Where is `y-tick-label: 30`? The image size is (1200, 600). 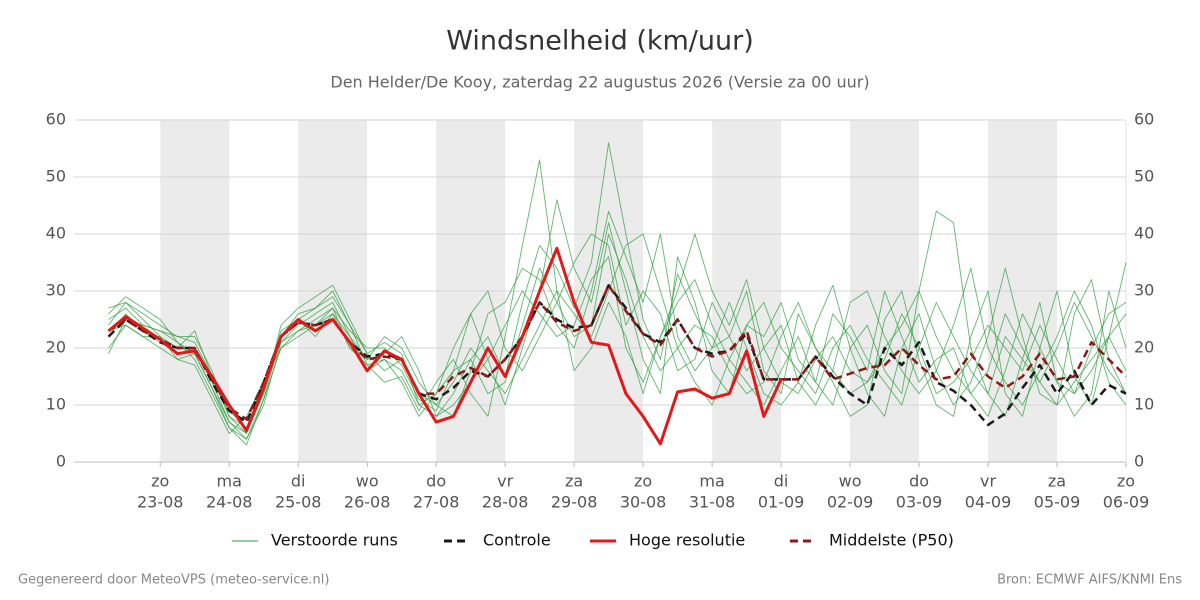 y-tick-label: 30 is located at coordinates (56, 290).